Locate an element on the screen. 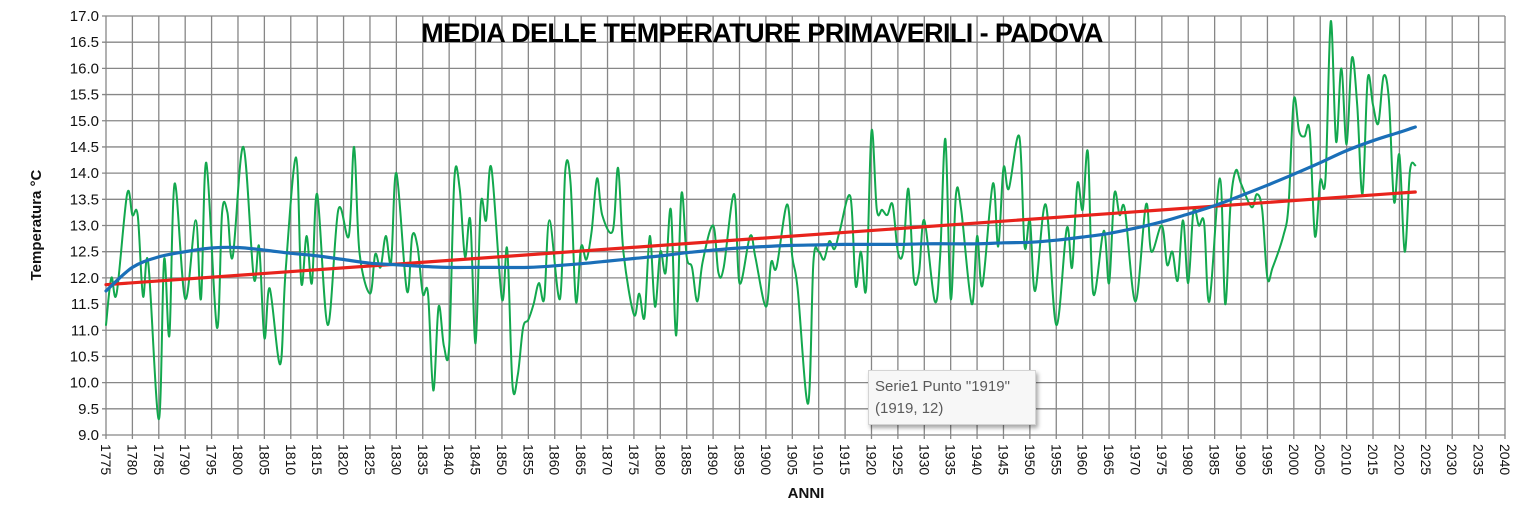 This screenshot has height=524, width=1524. y-tick-label: 16.0 is located at coordinates (84, 68).